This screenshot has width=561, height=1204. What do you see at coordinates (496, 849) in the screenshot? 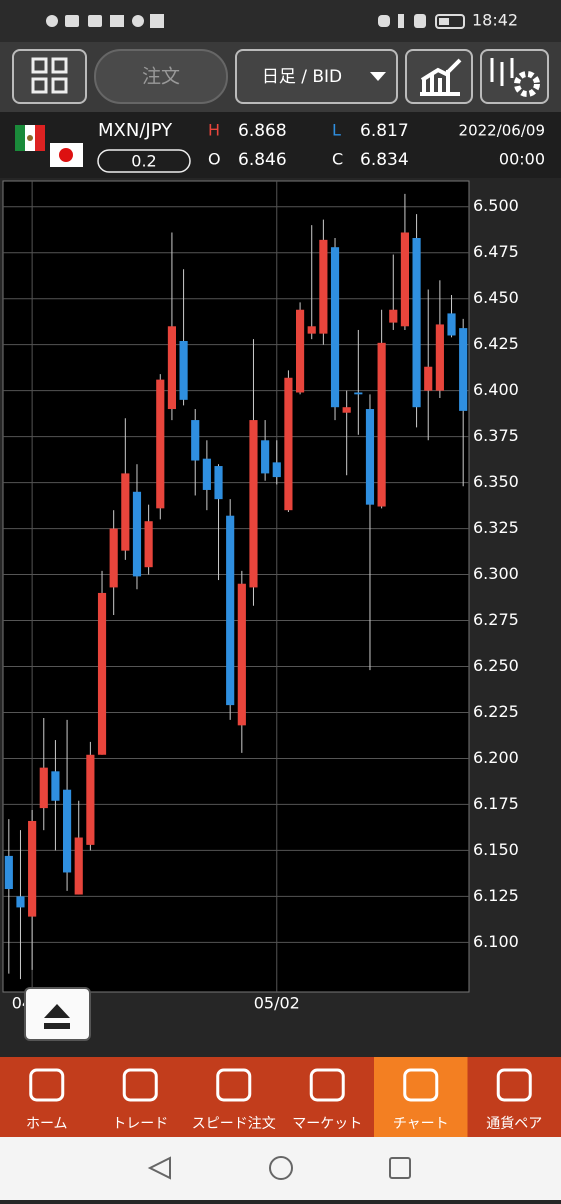
I see `y-tick-label: 6.150` at bounding box center [496, 849].